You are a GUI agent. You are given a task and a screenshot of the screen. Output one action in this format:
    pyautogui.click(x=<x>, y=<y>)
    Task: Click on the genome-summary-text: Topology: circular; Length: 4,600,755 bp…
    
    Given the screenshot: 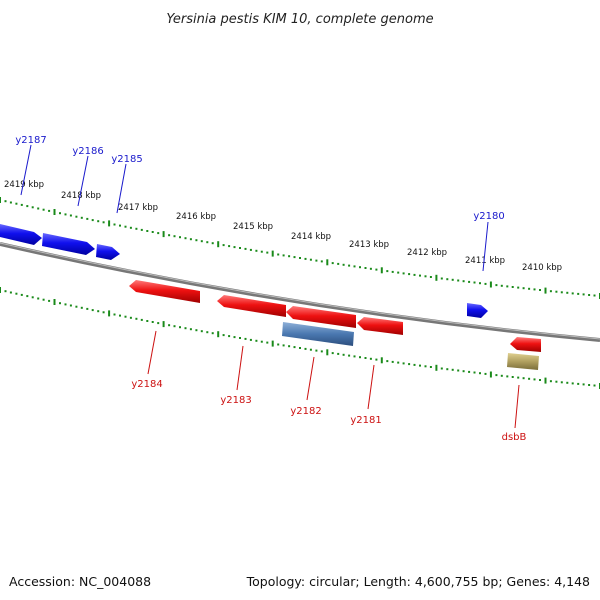 What is the action you would take?
    pyautogui.click(x=418, y=581)
    